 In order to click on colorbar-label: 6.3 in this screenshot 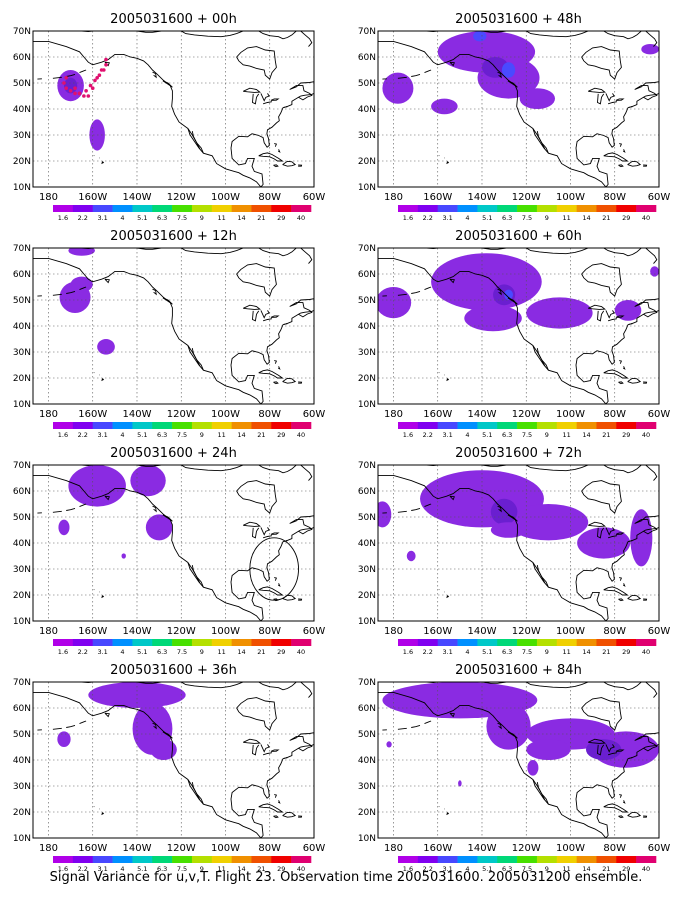, I will do `click(507, 435)`.